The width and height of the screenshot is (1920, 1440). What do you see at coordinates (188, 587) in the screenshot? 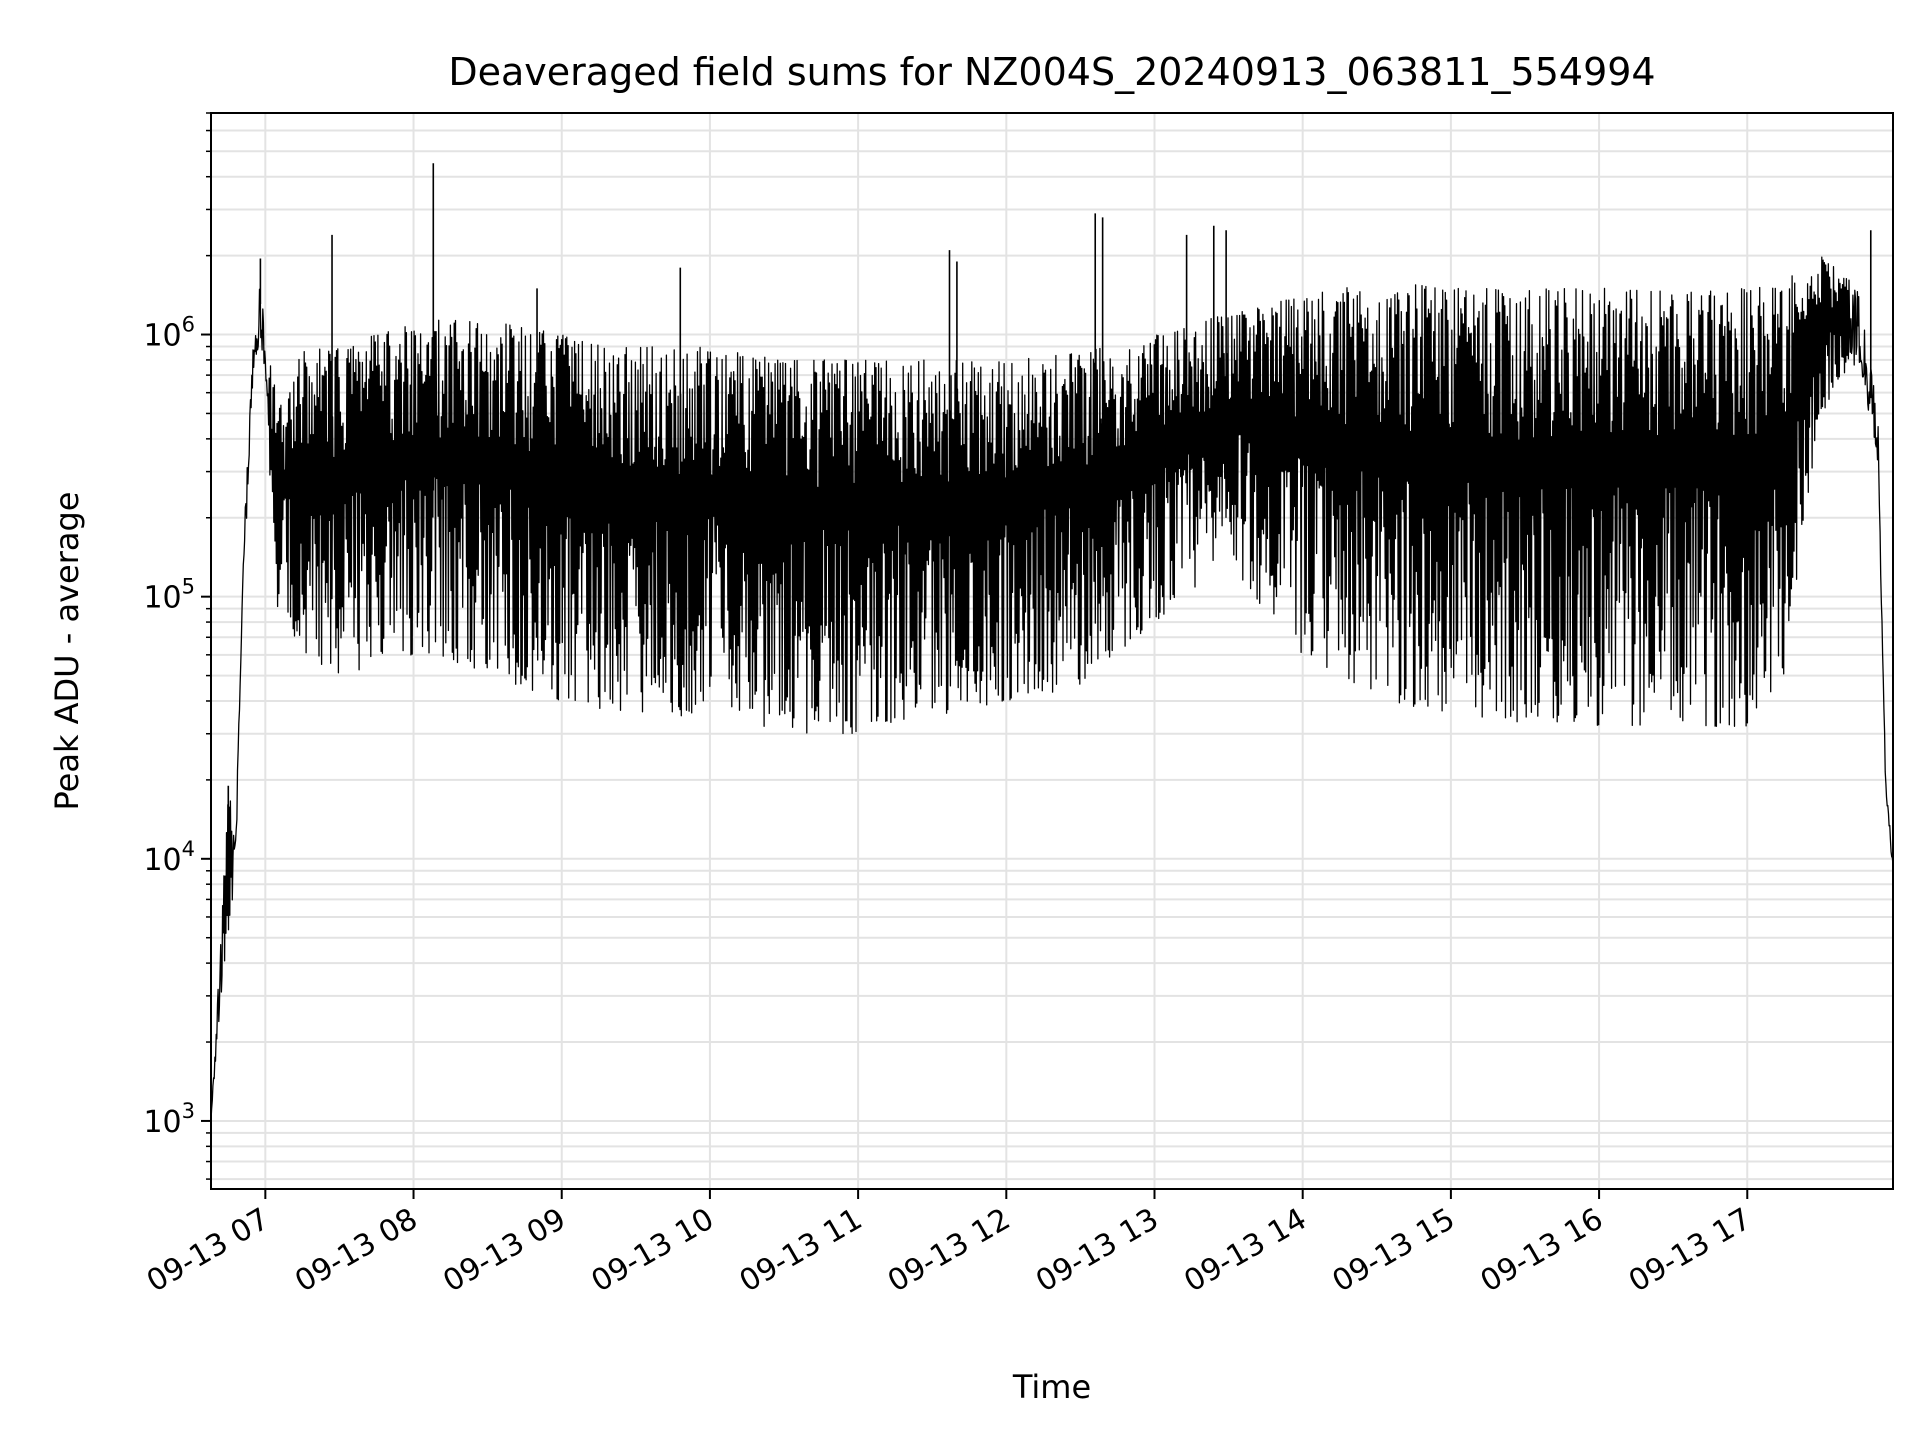
I see `y-tick-exponent: 5` at bounding box center [188, 587].